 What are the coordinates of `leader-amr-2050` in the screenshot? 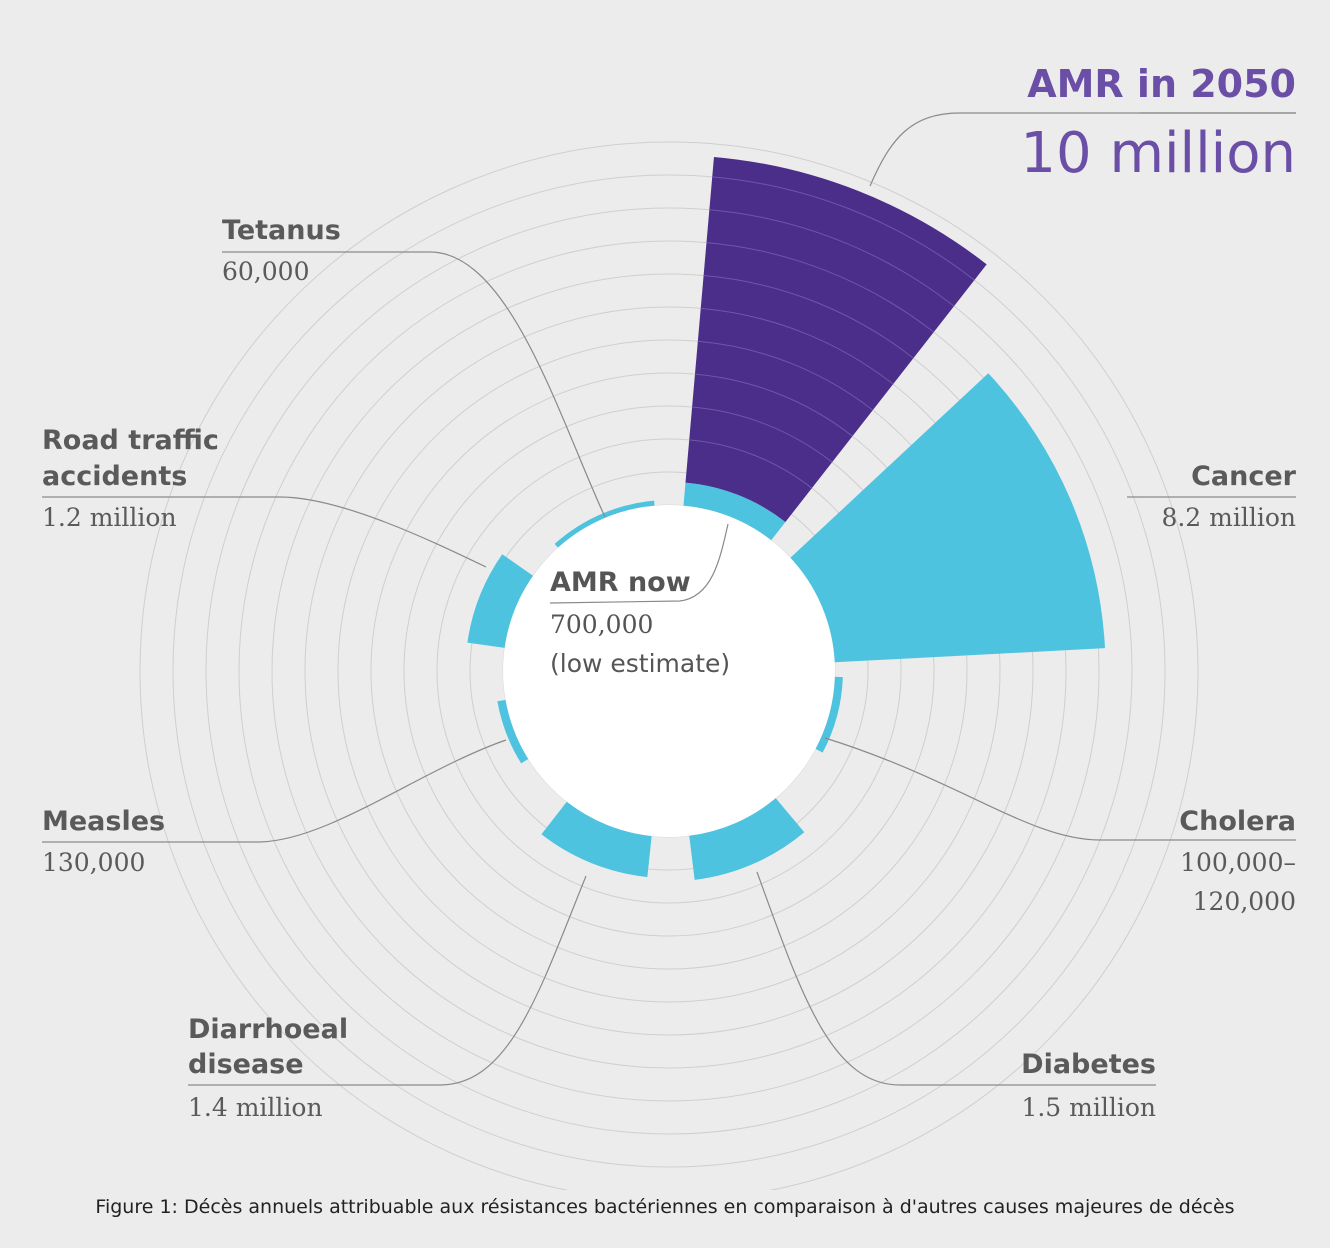 It's located at (1082, 149).